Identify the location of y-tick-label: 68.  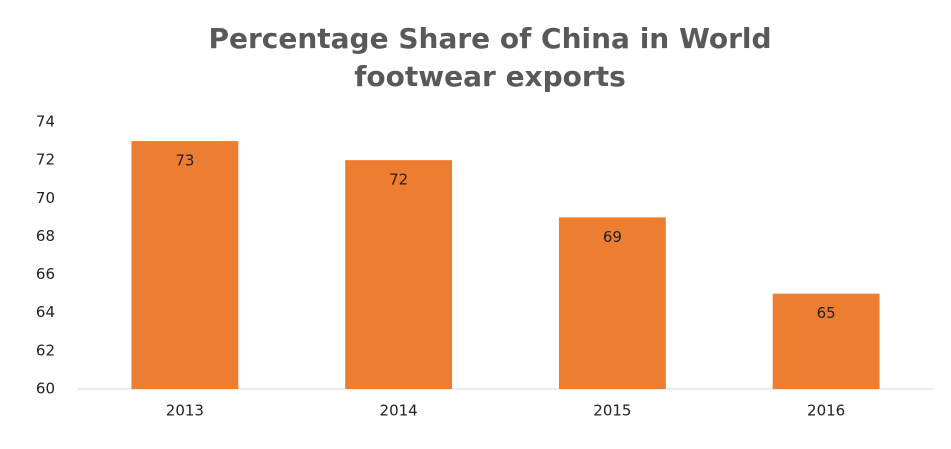
(45, 236).